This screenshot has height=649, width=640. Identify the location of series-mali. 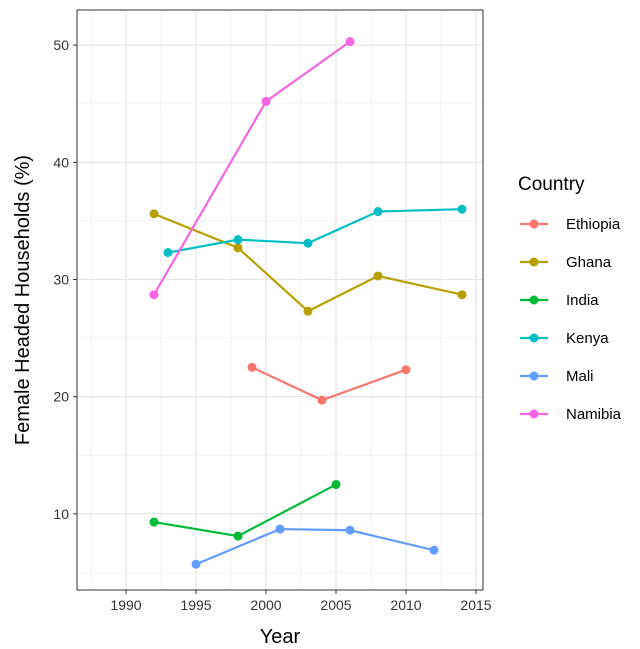
(315, 546).